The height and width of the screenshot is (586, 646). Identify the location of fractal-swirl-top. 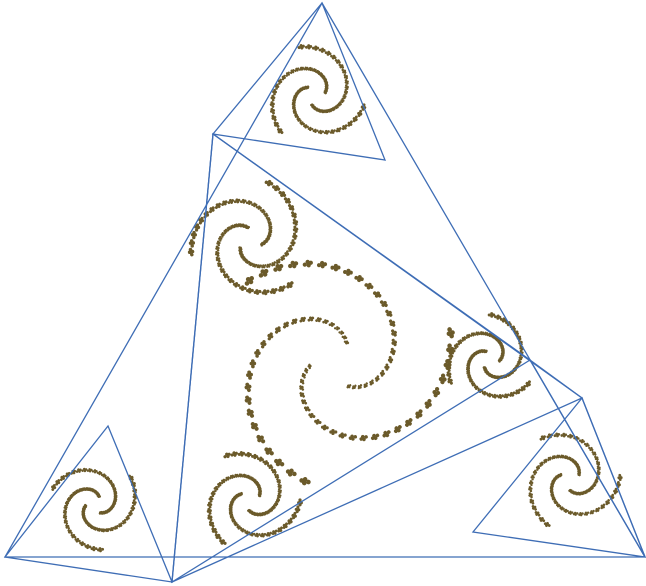
(318, 89).